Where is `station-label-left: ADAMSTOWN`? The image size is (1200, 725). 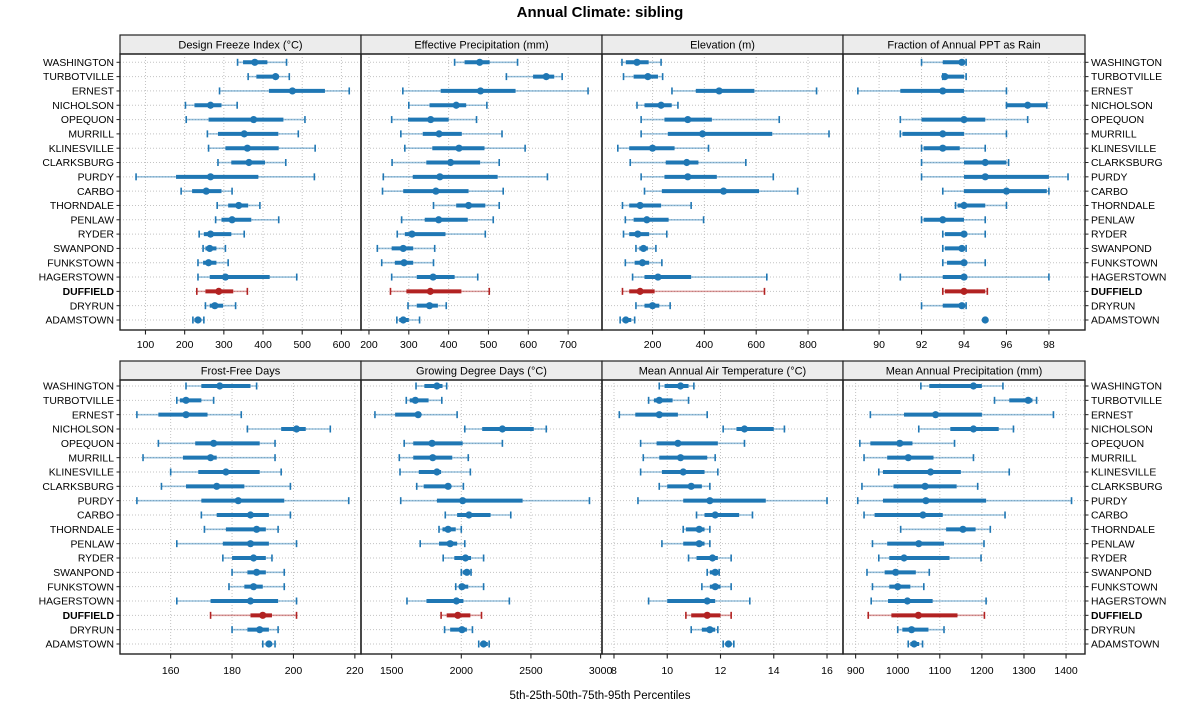
station-label-left: ADAMSTOWN is located at coordinates (79, 321).